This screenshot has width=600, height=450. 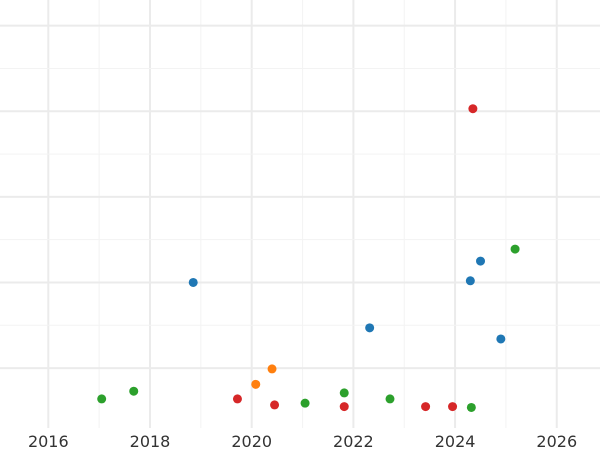 What do you see at coordinates (455, 441) in the screenshot?
I see `x-tick-label-2024: 2024` at bounding box center [455, 441].